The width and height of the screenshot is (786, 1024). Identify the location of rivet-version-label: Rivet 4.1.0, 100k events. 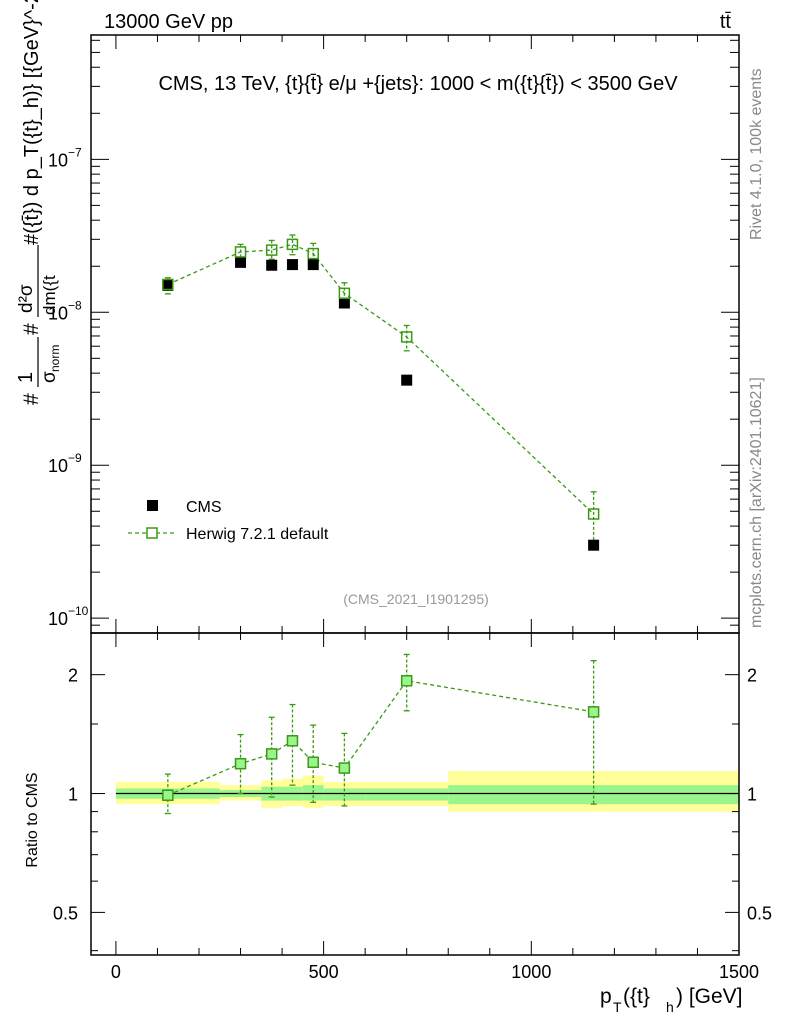
(756, 154).